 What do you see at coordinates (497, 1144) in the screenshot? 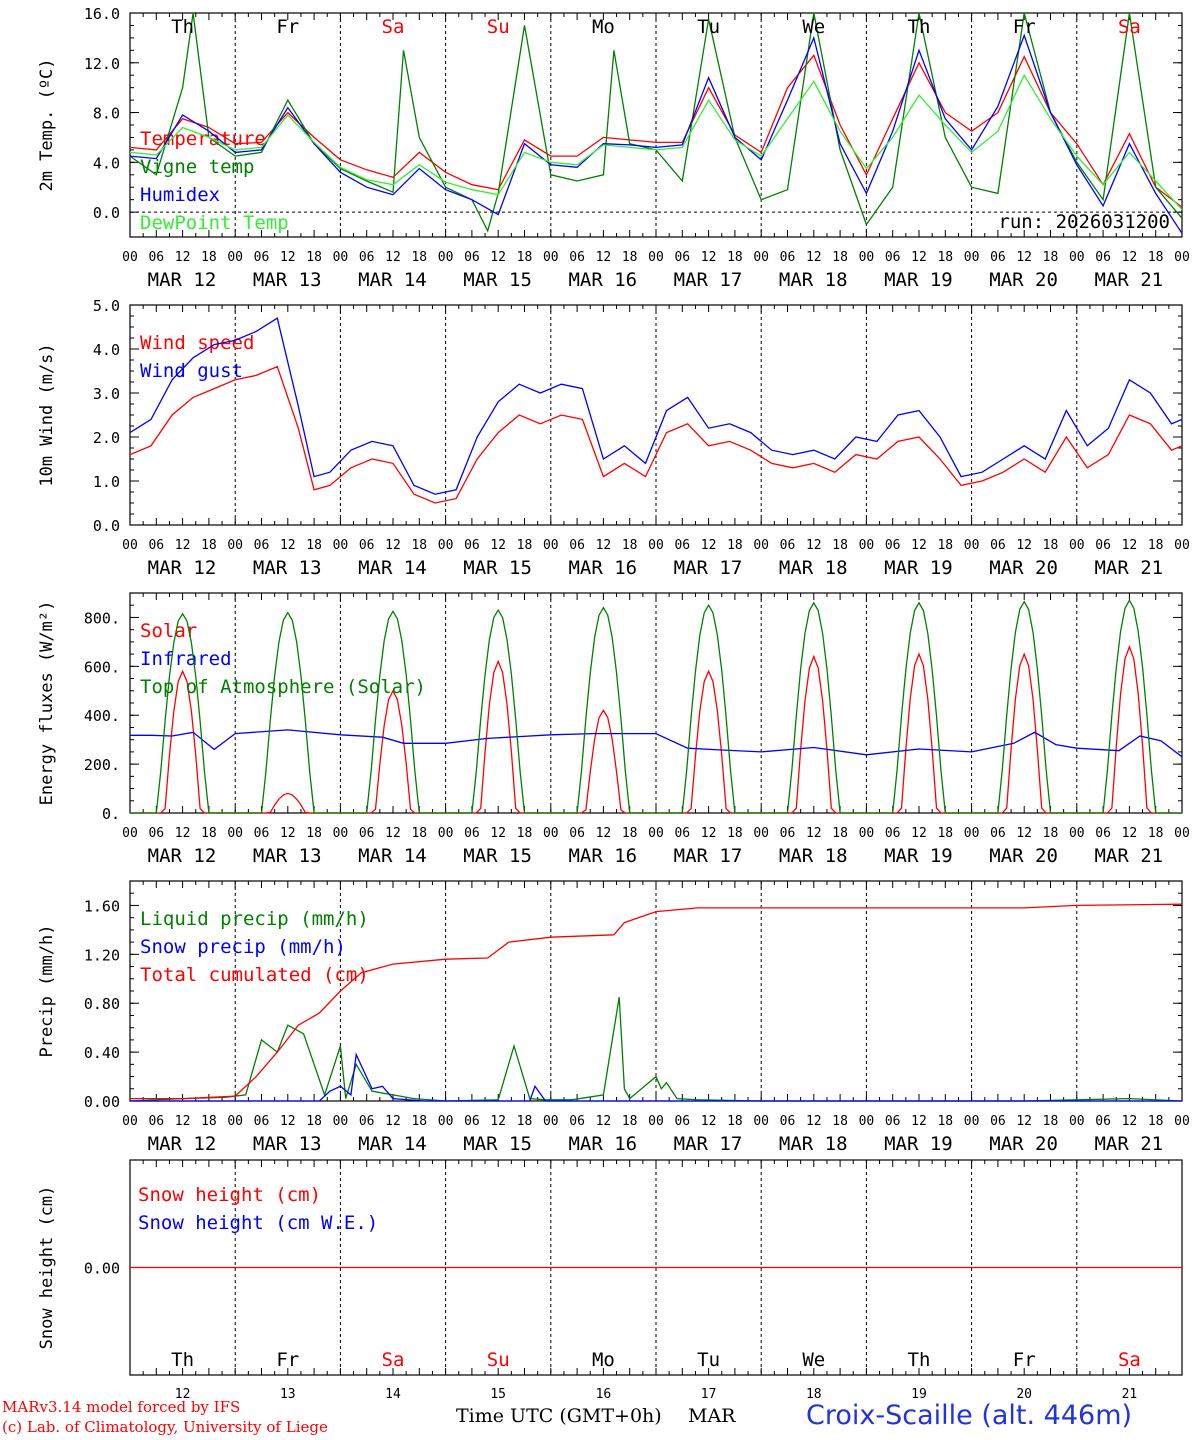
I see `date-label: MAR 15` at bounding box center [497, 1144].